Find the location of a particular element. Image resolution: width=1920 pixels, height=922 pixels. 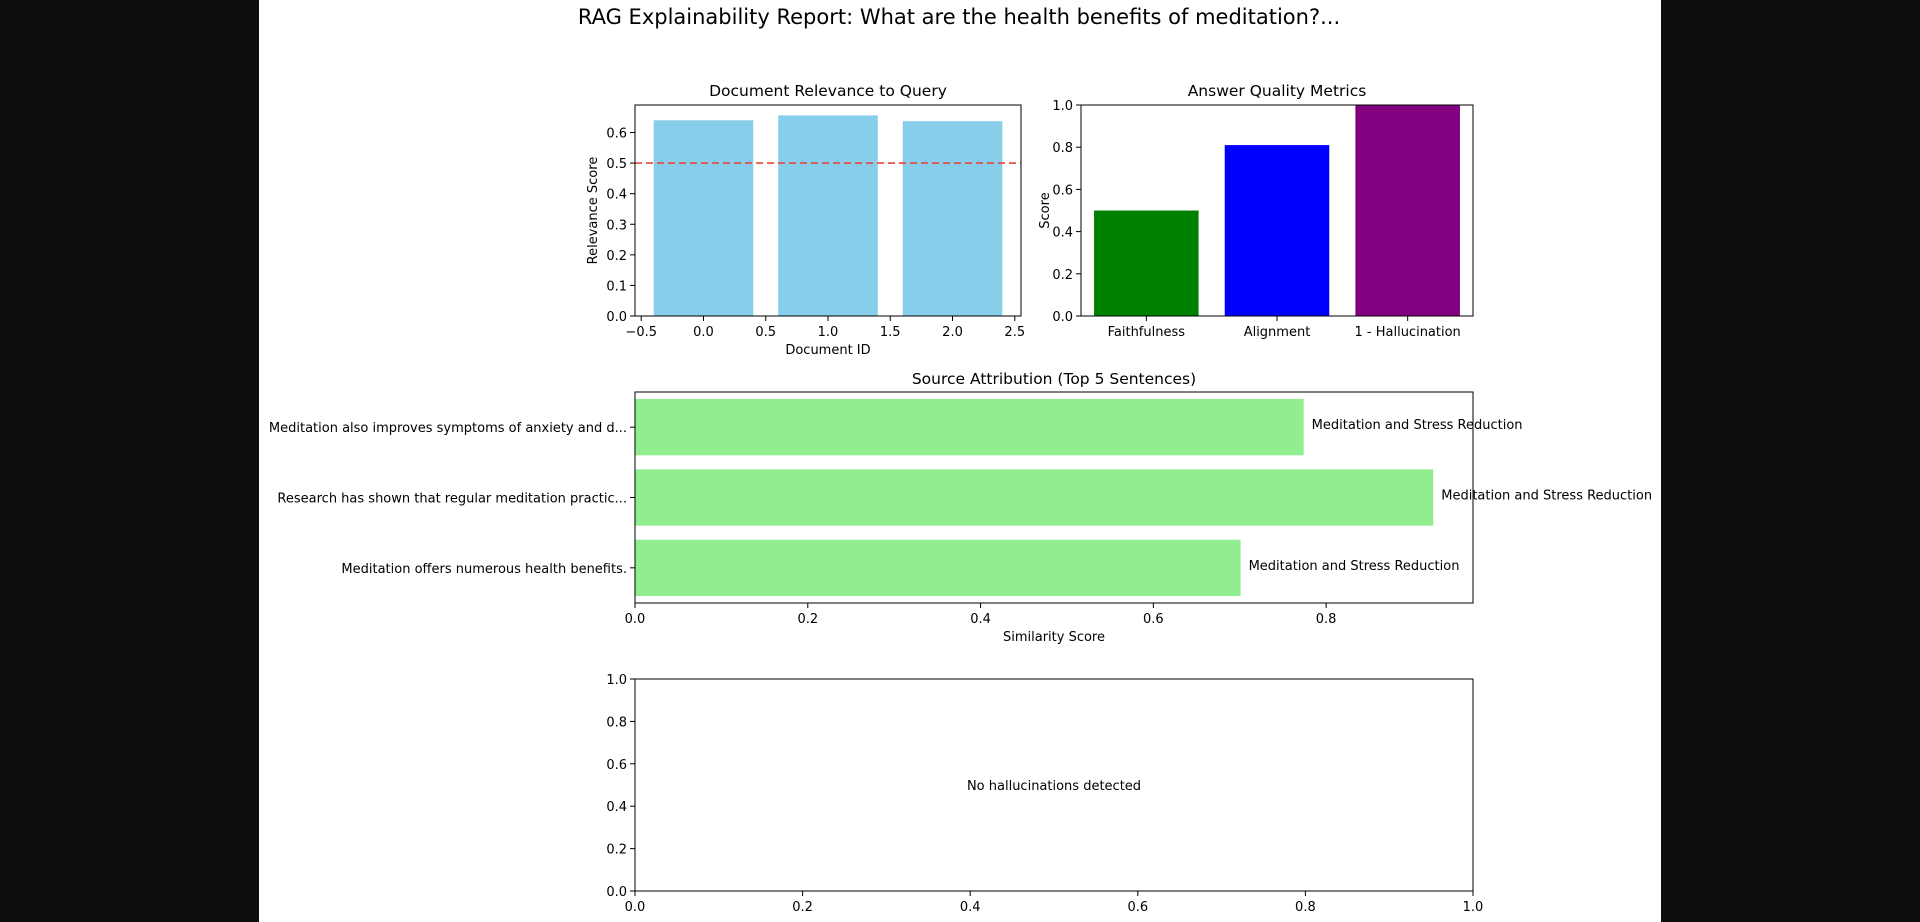

hallucination-ytick-label: 0.0 is located at coordinates (616, 892).